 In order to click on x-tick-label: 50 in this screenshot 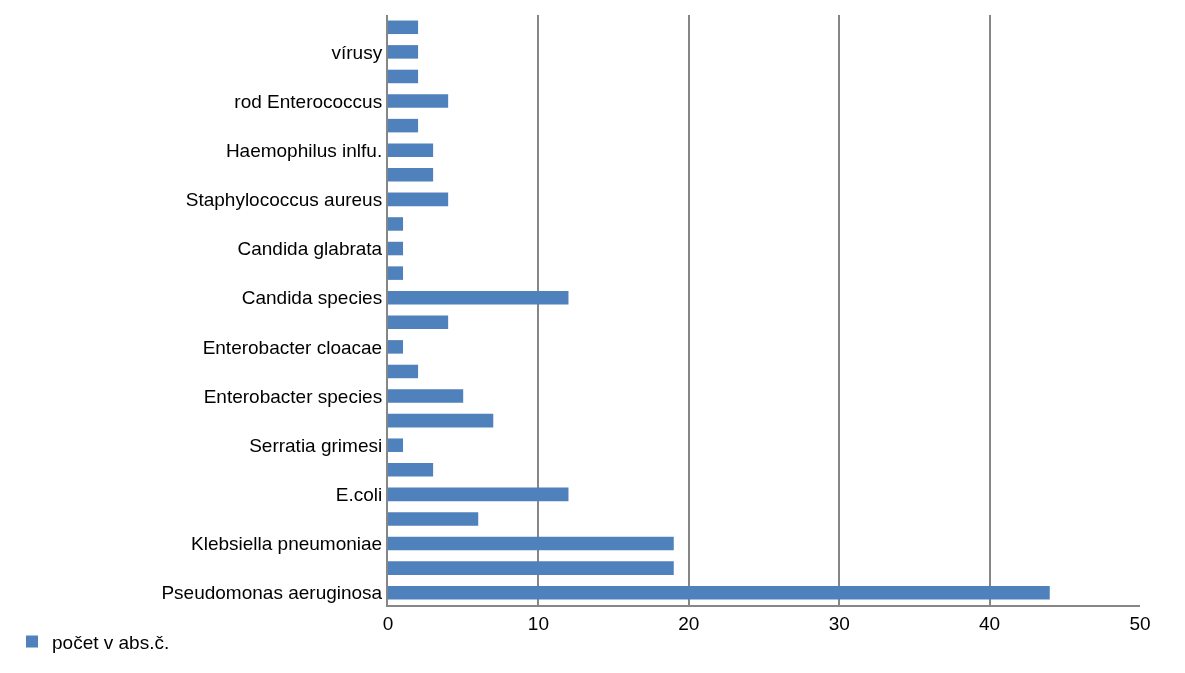, I will do `click(1140, 623)`.